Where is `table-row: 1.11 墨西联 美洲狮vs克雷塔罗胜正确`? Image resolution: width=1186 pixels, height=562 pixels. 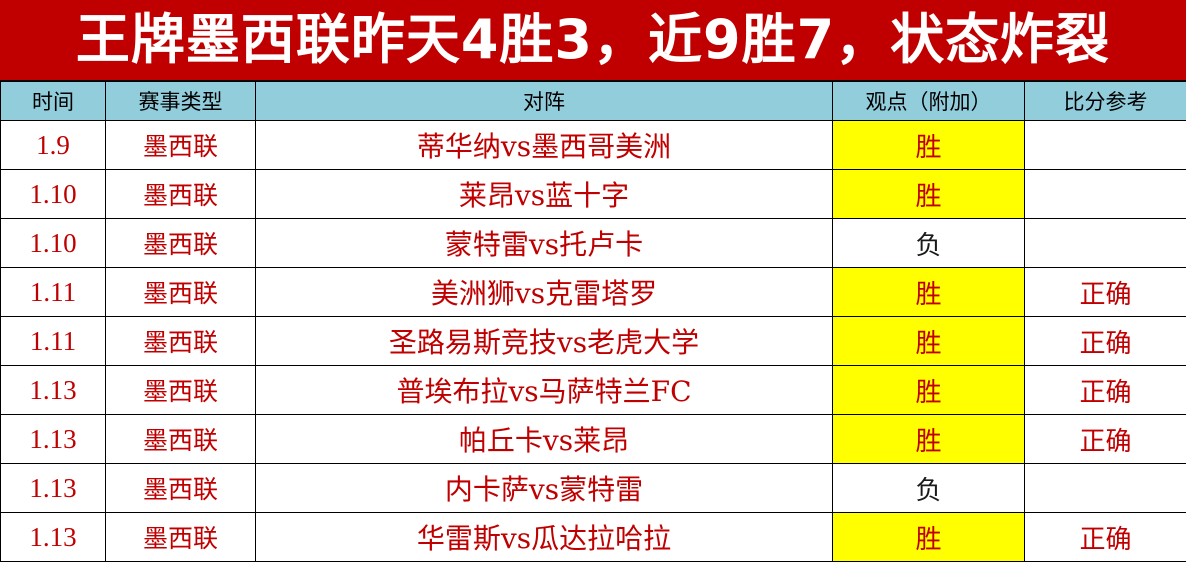 table-row: 1.11 墨西联 美洲狮vs克雷塔罗胜正确 is located at coordinates (593, 292).